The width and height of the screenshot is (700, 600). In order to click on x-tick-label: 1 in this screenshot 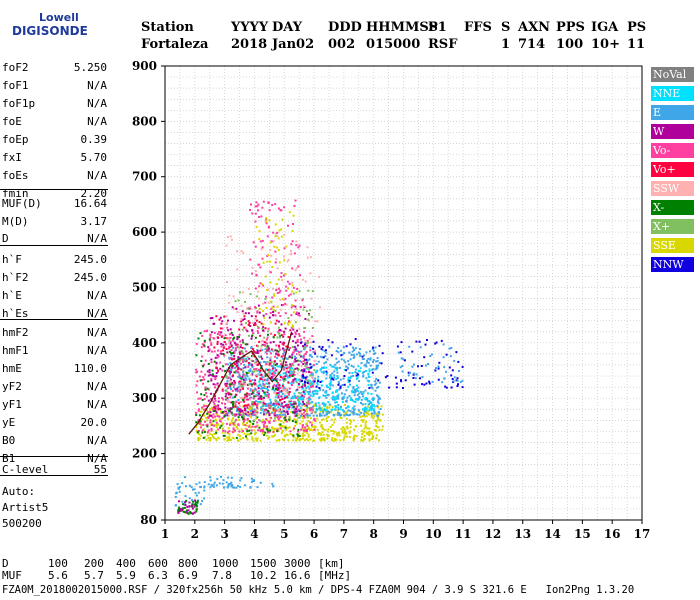, I will do `click(165, 534)`.